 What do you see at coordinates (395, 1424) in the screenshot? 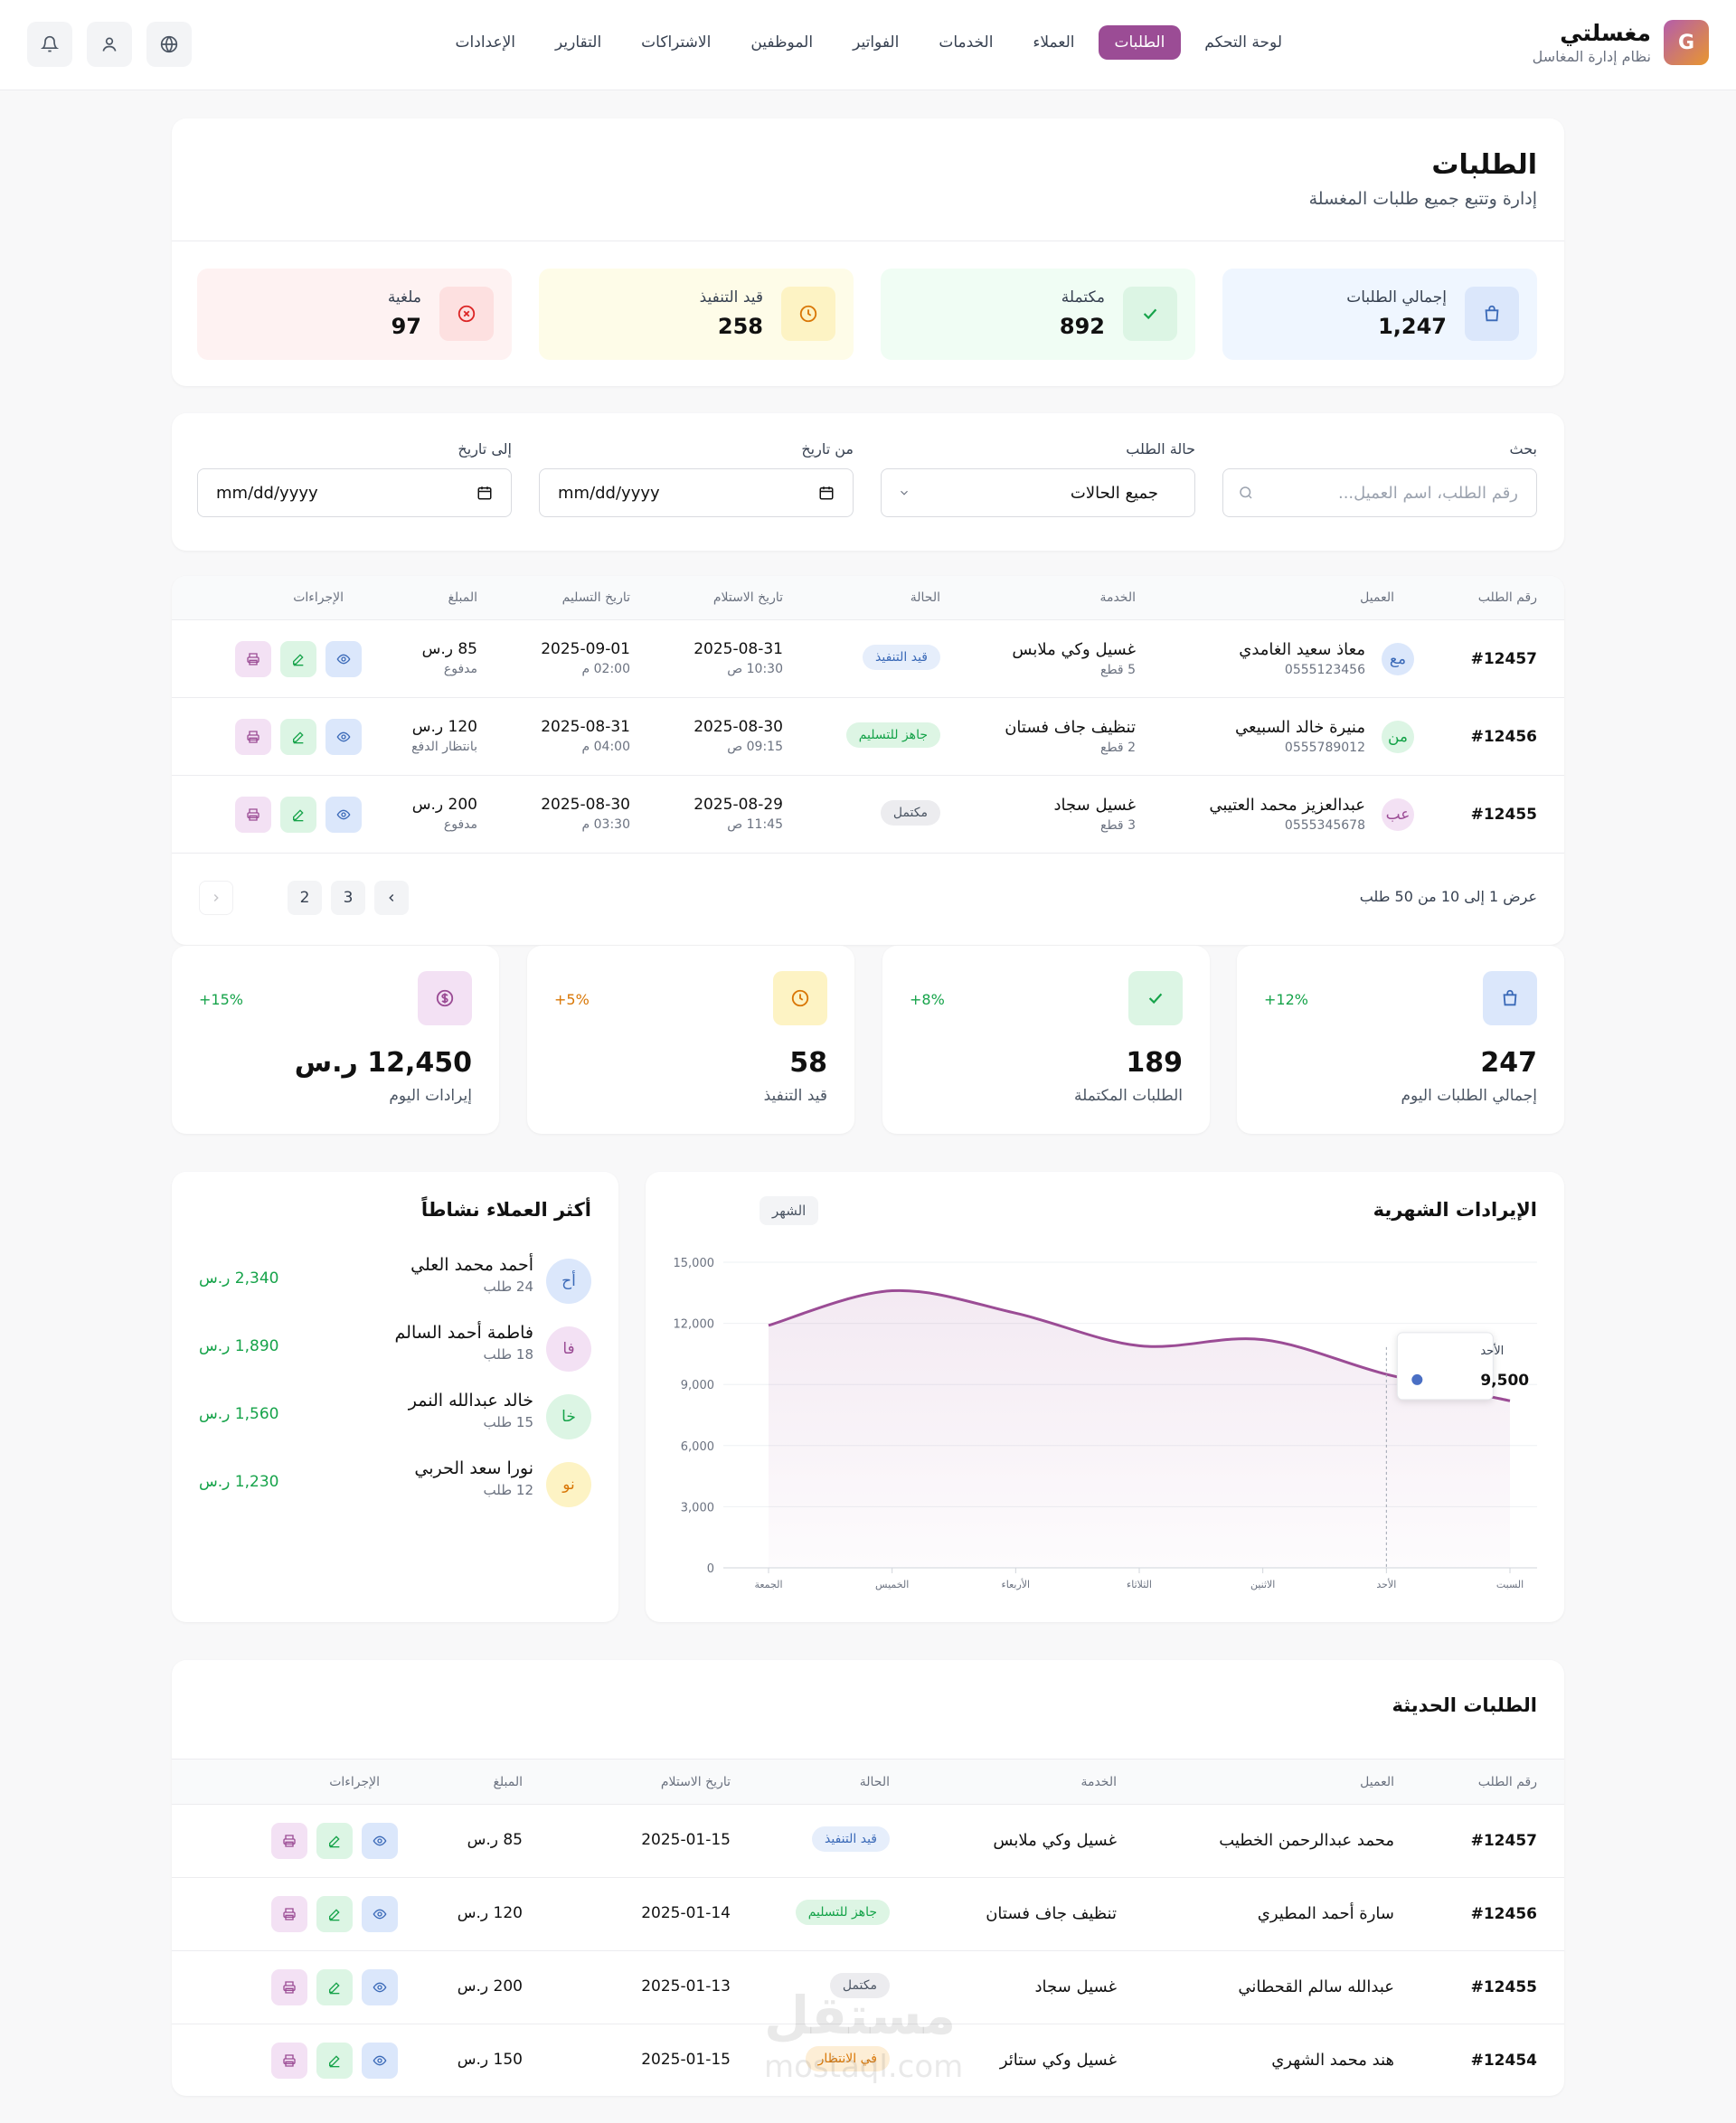
I see `list-item: خا خالد عبدالله النمر 15 طلب 1,560 ر.س` at bounding box center [395, 1424].